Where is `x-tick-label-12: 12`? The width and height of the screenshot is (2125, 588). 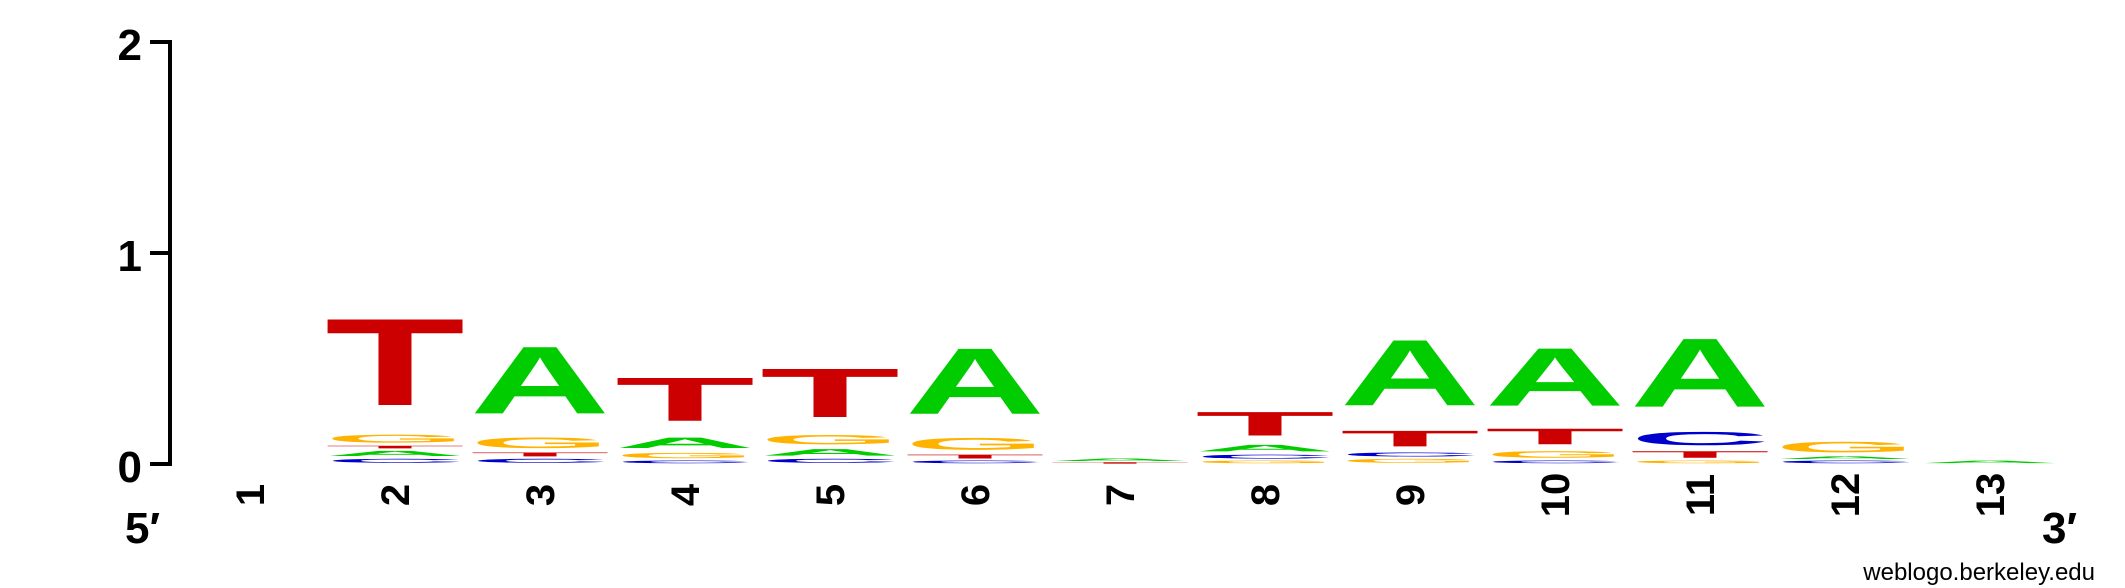 x-tick-label-12: 12 is located at coordinates (1846, 495).